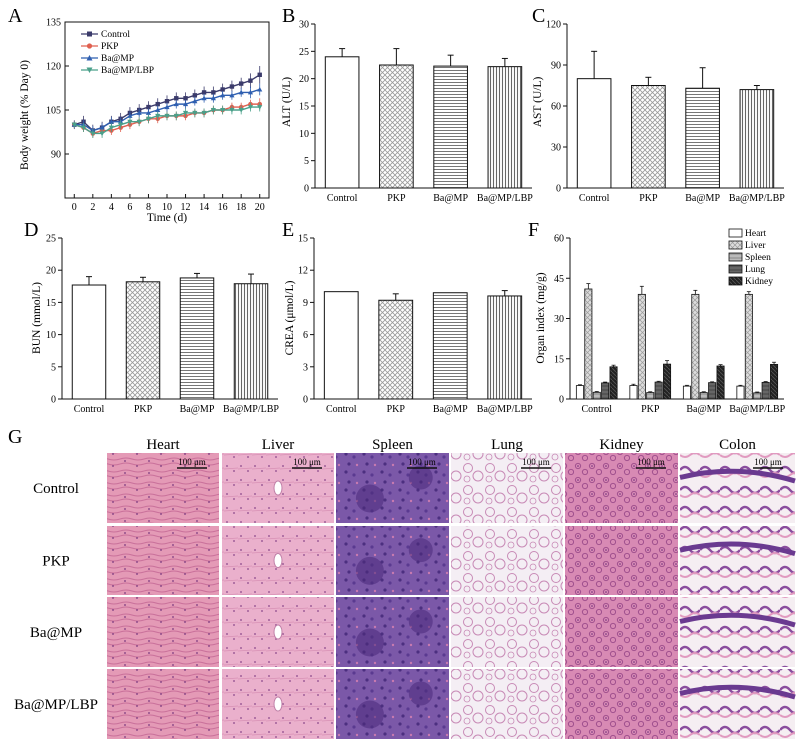  What do you see at coordinates (392, 560) in the screenshot?
I see `histology-image-spleen` at bounding box center [392, 560].